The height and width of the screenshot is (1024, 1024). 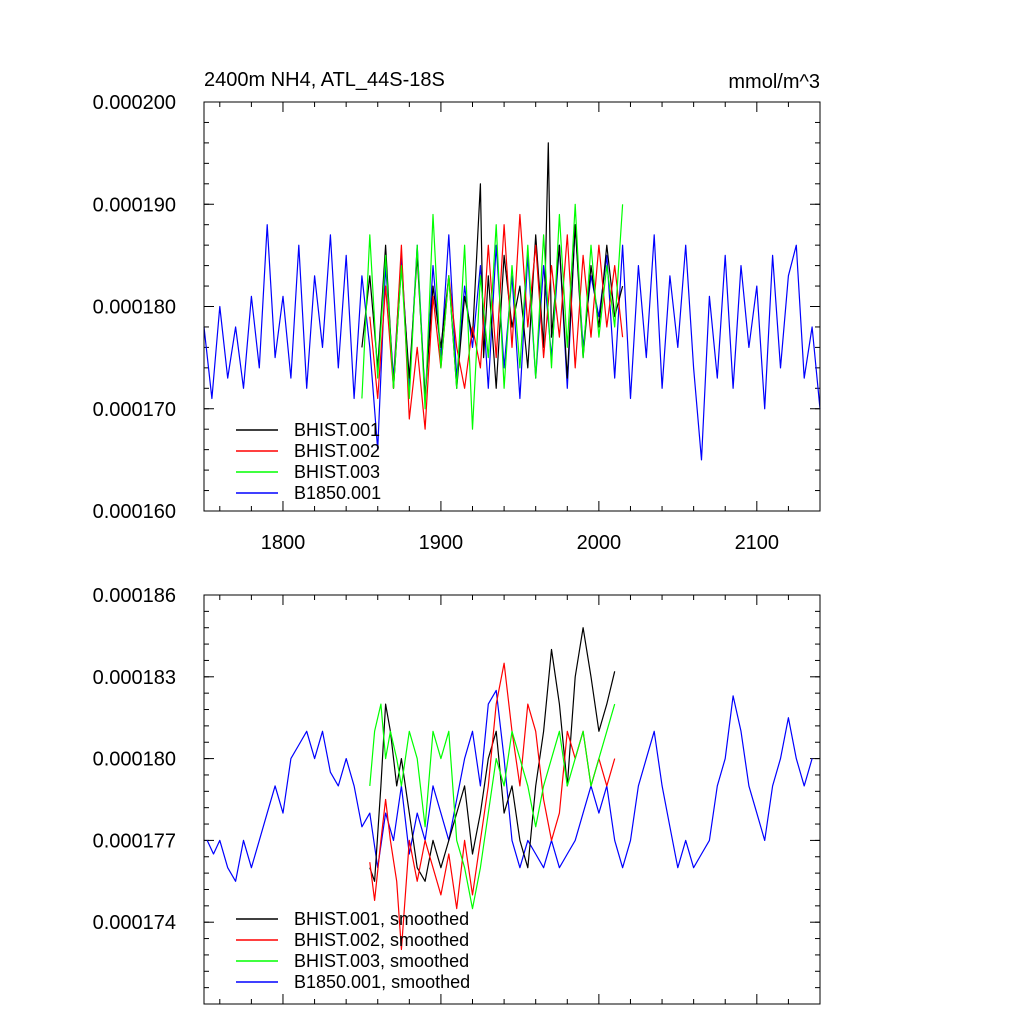 What do you see at coordinates (337, 472) in the screenshot?
I see `legend-label: BHIST.003` at bounding box center [337, 472].